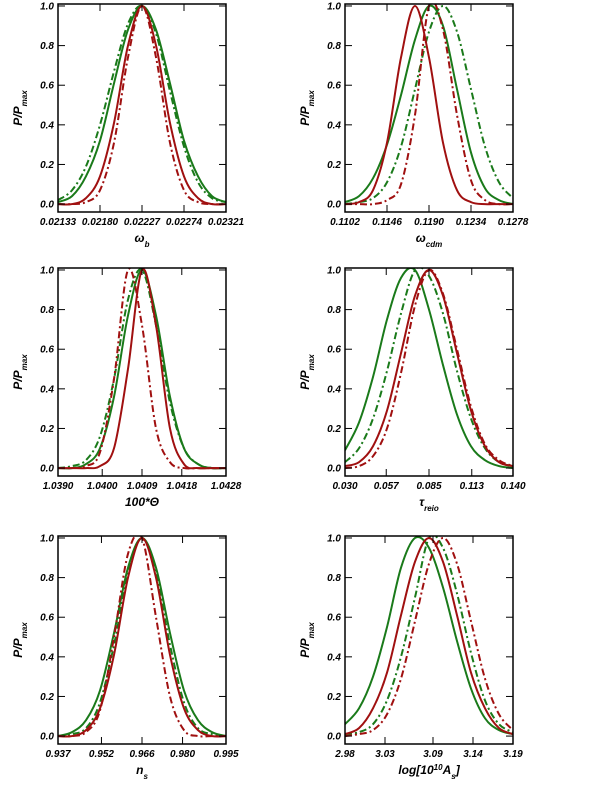 This screenshot has width=598, height=786. Describe the element at coordinates (184, 222) in the screenshot. I see `x-tick-label: 0.02274` at that location.